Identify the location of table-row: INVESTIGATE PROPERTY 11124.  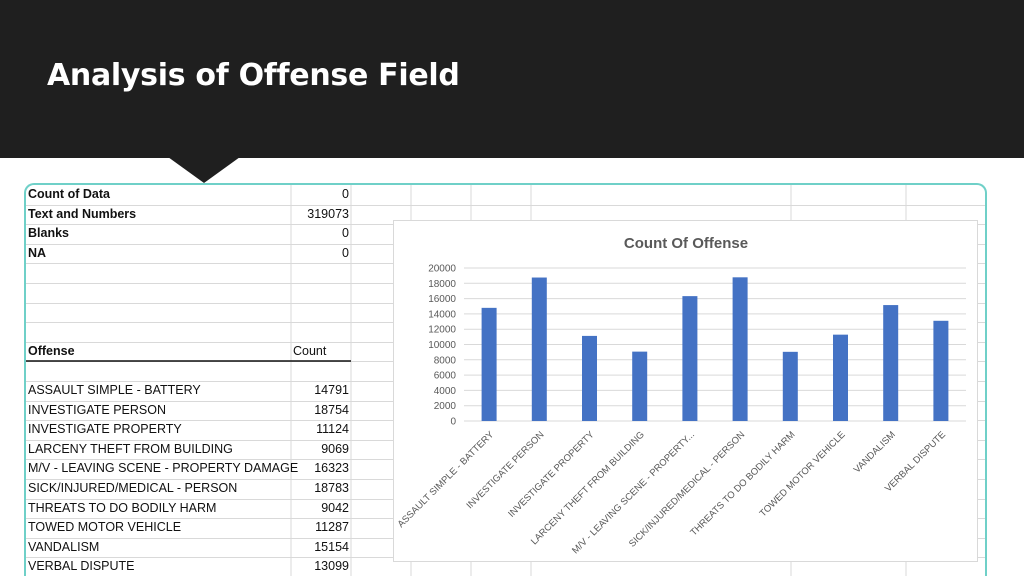
(505, 430).